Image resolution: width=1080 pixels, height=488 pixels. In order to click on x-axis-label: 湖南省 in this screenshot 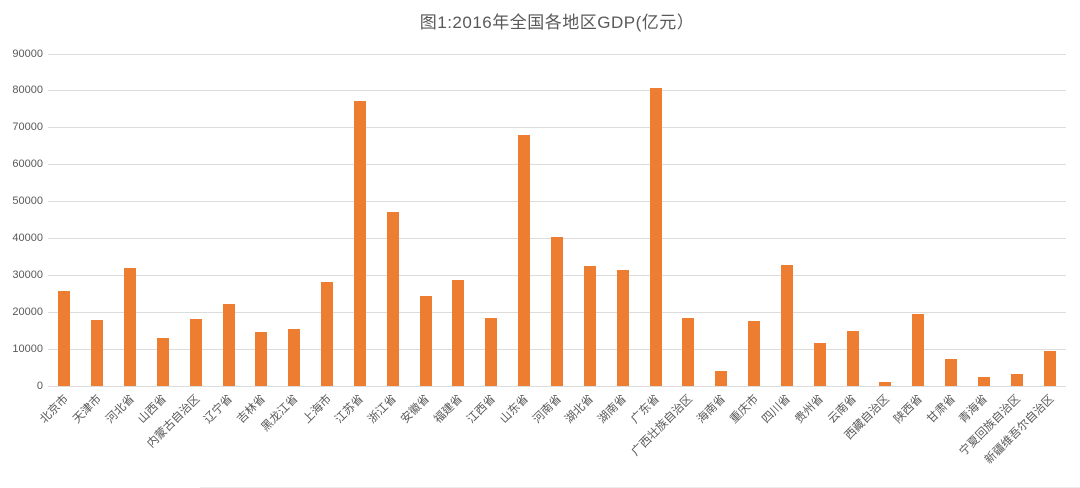, I will do `click(613, 409)`.